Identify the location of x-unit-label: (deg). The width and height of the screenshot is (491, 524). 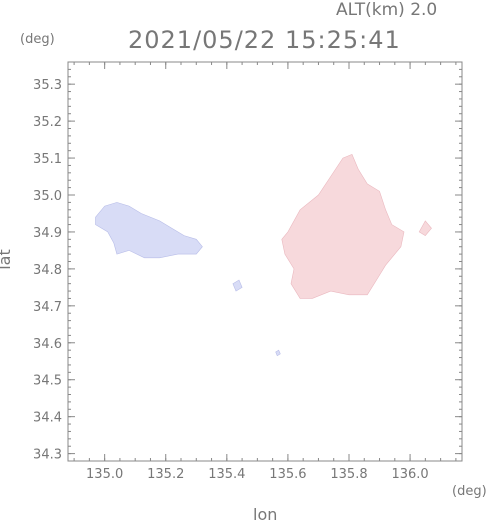
(469, 491).